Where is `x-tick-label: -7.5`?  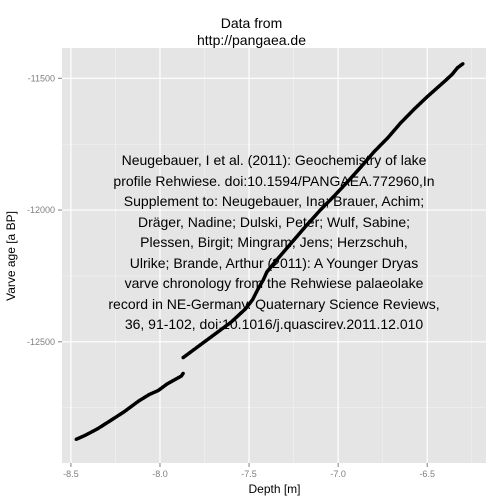
x-tick-label: -7.5 is located at coordinates (249, 474).